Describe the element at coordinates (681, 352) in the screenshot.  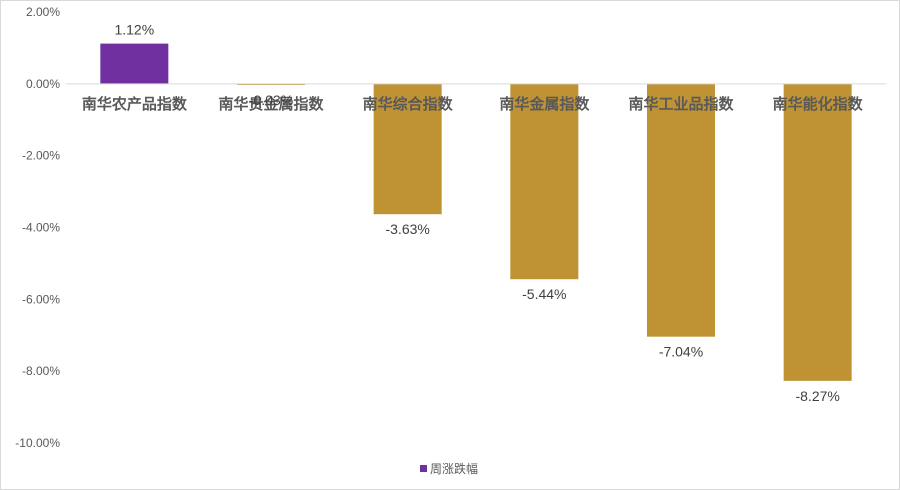
I see `data-label: -7.04%` at that location.